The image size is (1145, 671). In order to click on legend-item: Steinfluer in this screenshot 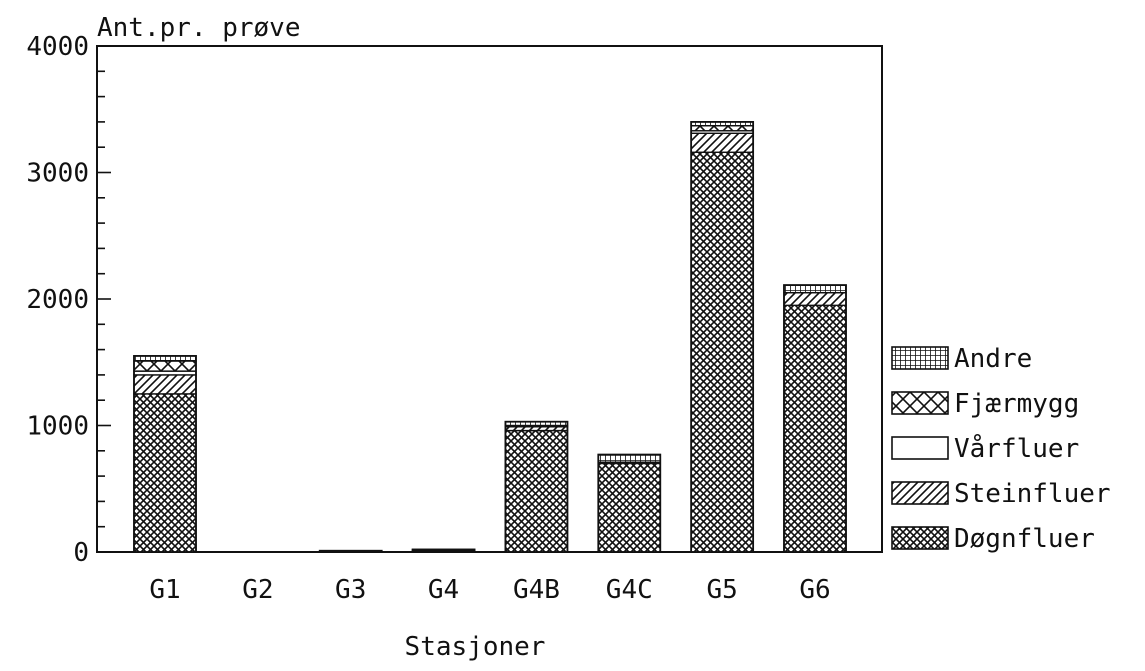, I will do `click(1001, 494)`.